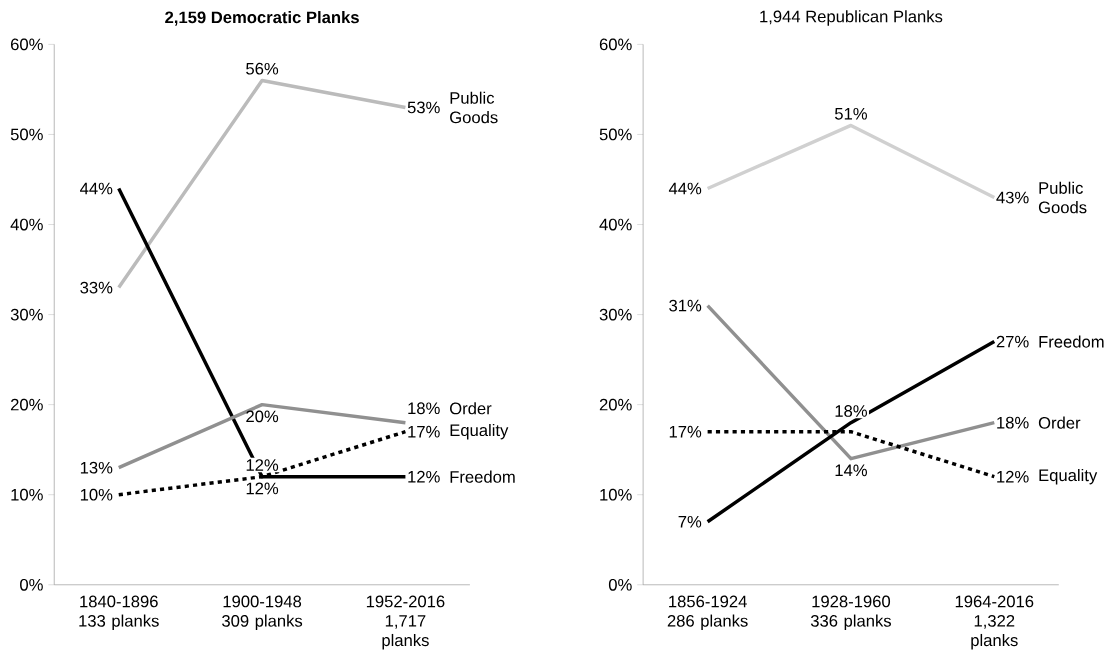 The height and width of the screenshot is (660, 1114). Describe the element at coordinates (262, 613) in the screenshot. I see `x-tick-label: 1900-1948 309 planks` at that location.